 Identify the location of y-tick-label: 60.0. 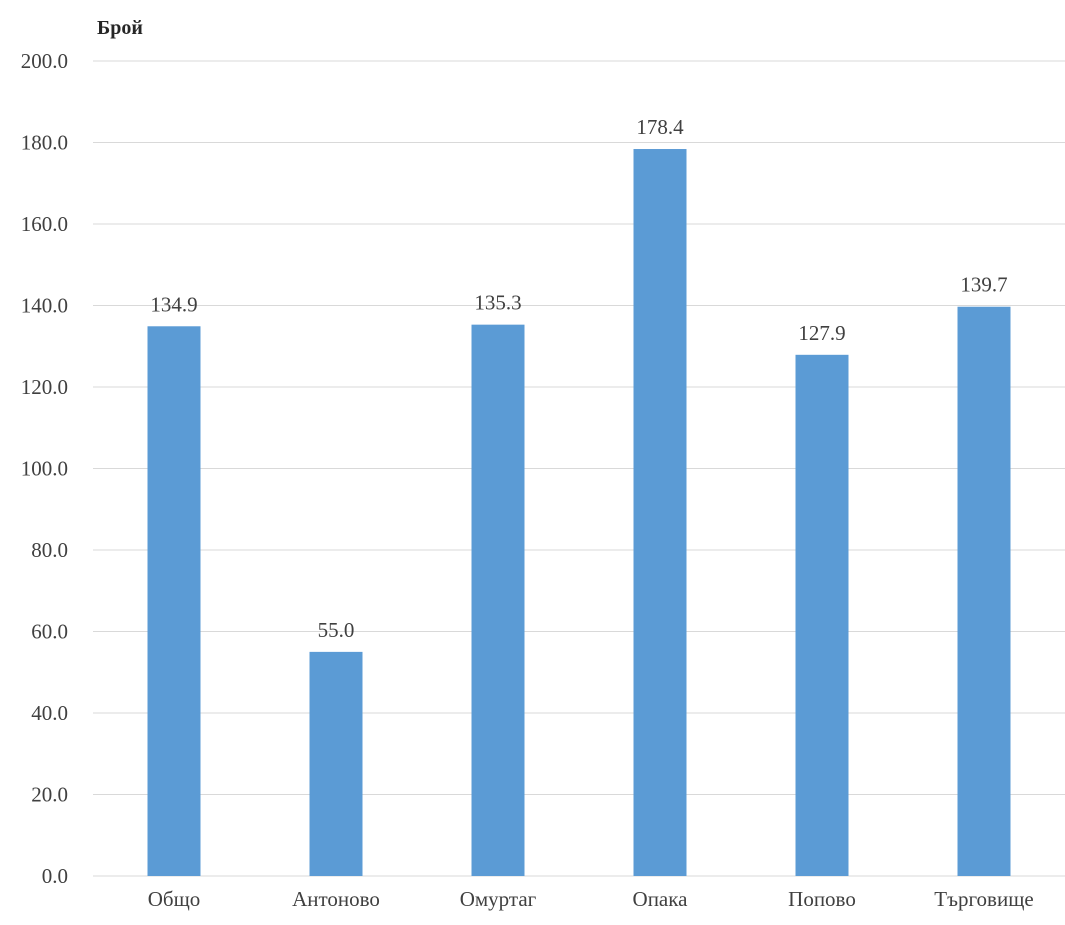
(49, 632).